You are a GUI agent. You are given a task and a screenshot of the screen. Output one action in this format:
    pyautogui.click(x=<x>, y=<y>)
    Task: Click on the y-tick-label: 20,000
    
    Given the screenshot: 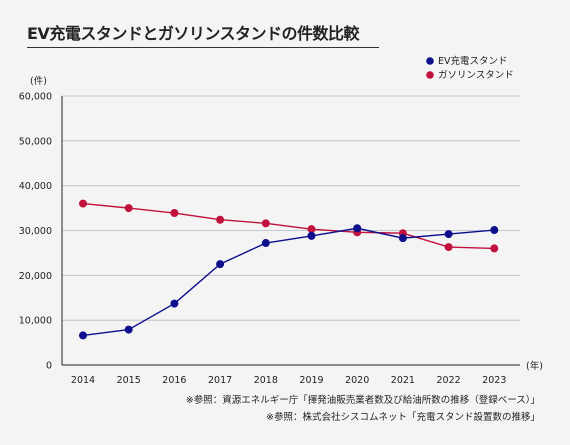 What is the action you would take?
    pyautogui.click(x=35, y=276)
    